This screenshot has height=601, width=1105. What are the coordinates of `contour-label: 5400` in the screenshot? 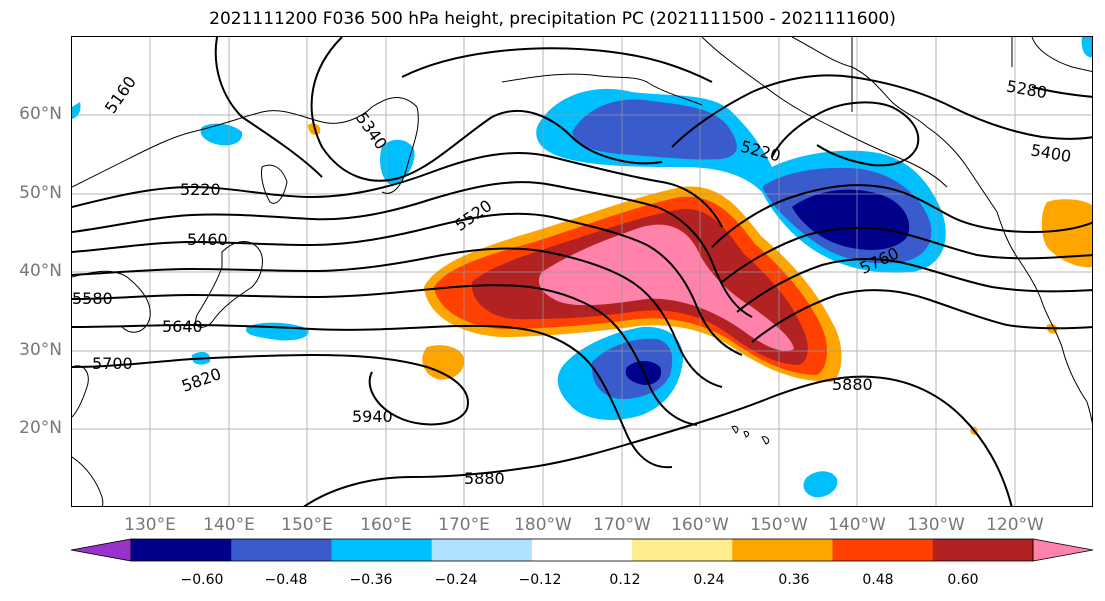 It's located at (1050, 153).